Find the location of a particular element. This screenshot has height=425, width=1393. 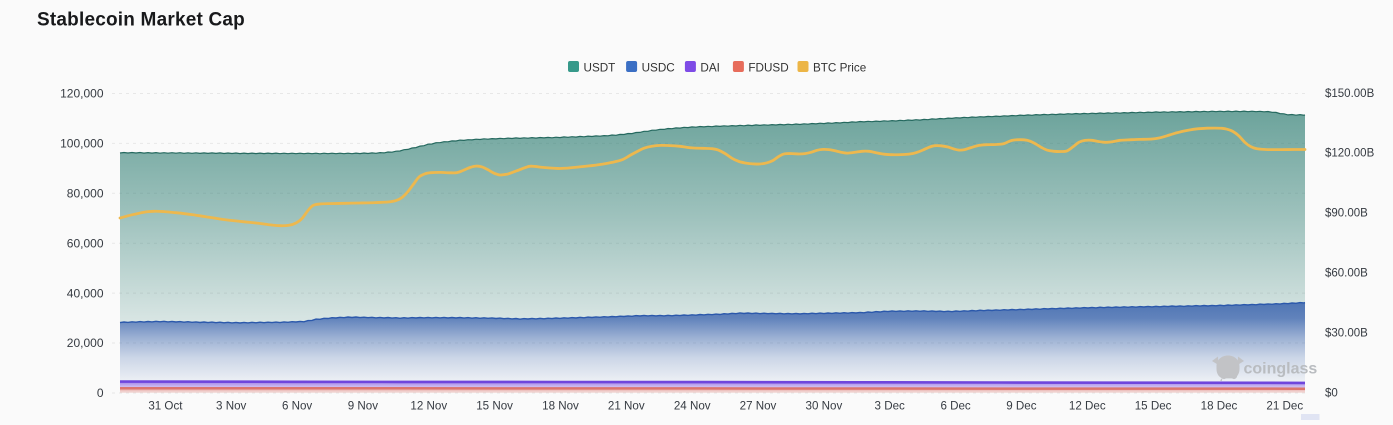

svg-text: $120.00B is located at coordinates (1350, 154).